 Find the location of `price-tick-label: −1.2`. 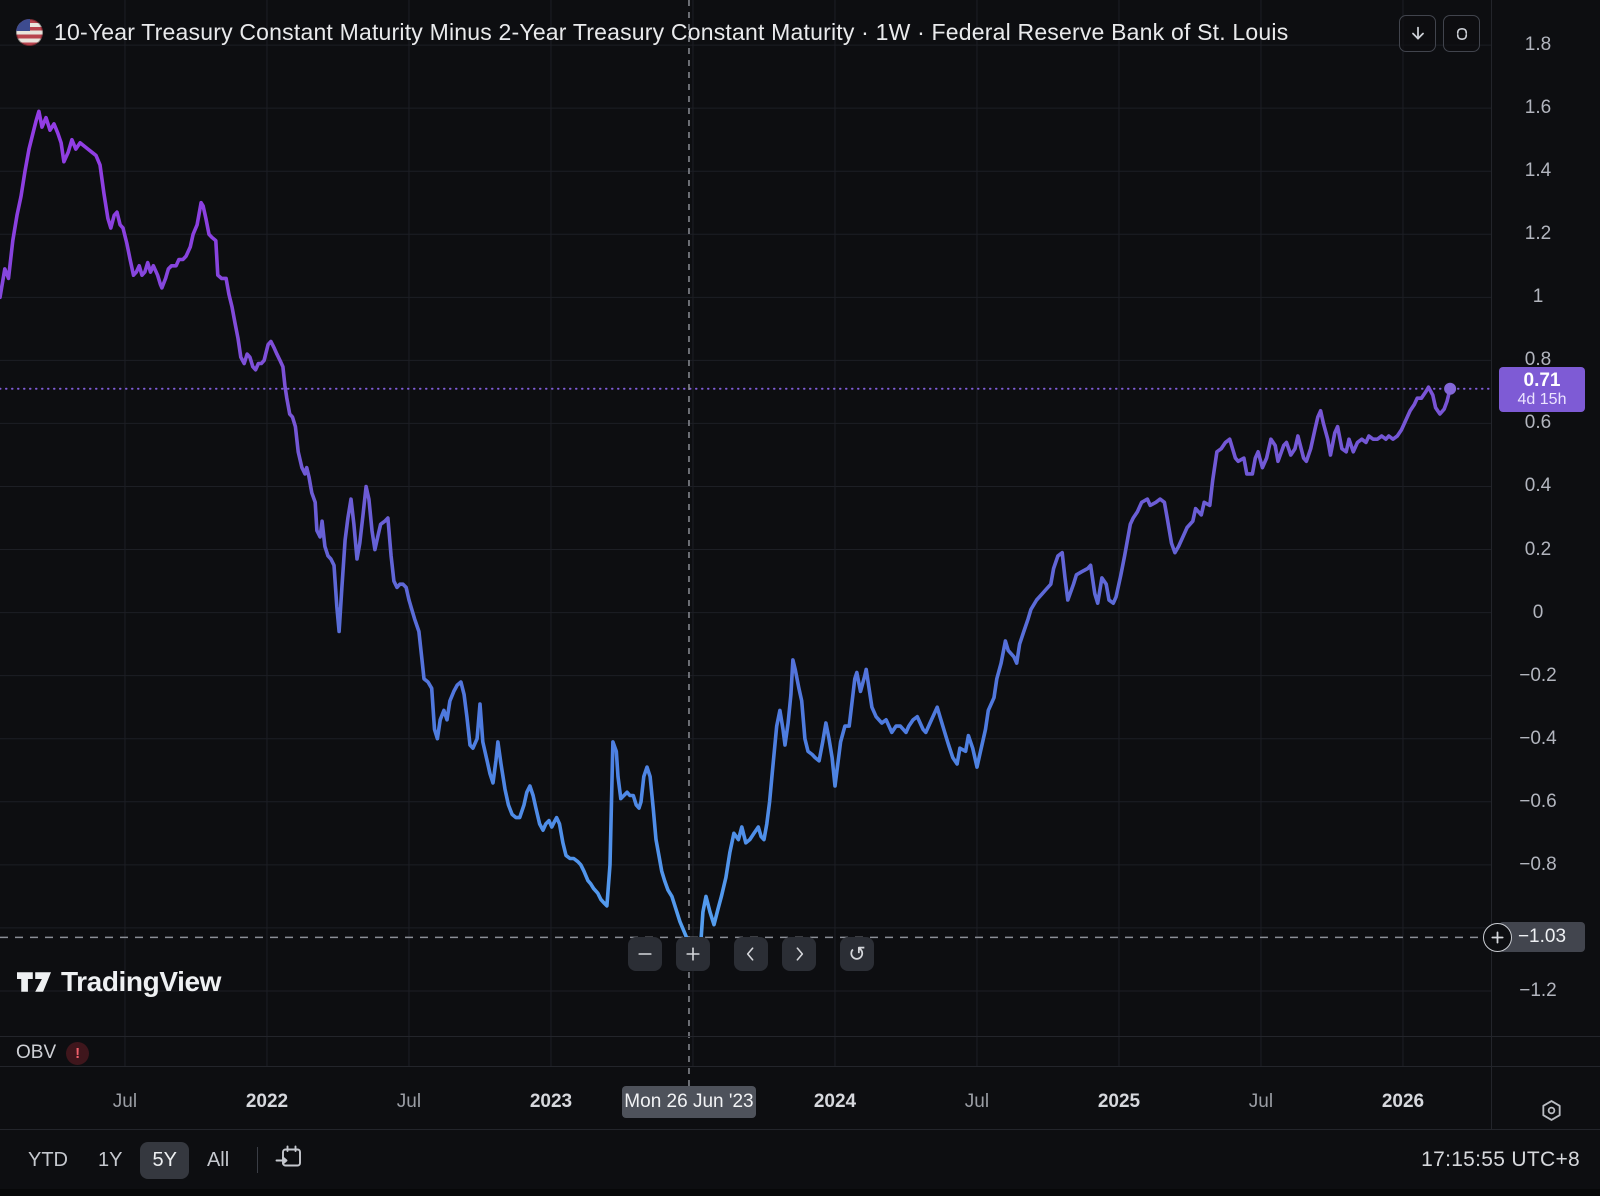

price-tick-label: −1.2 is located at coordinates (1538, 990).